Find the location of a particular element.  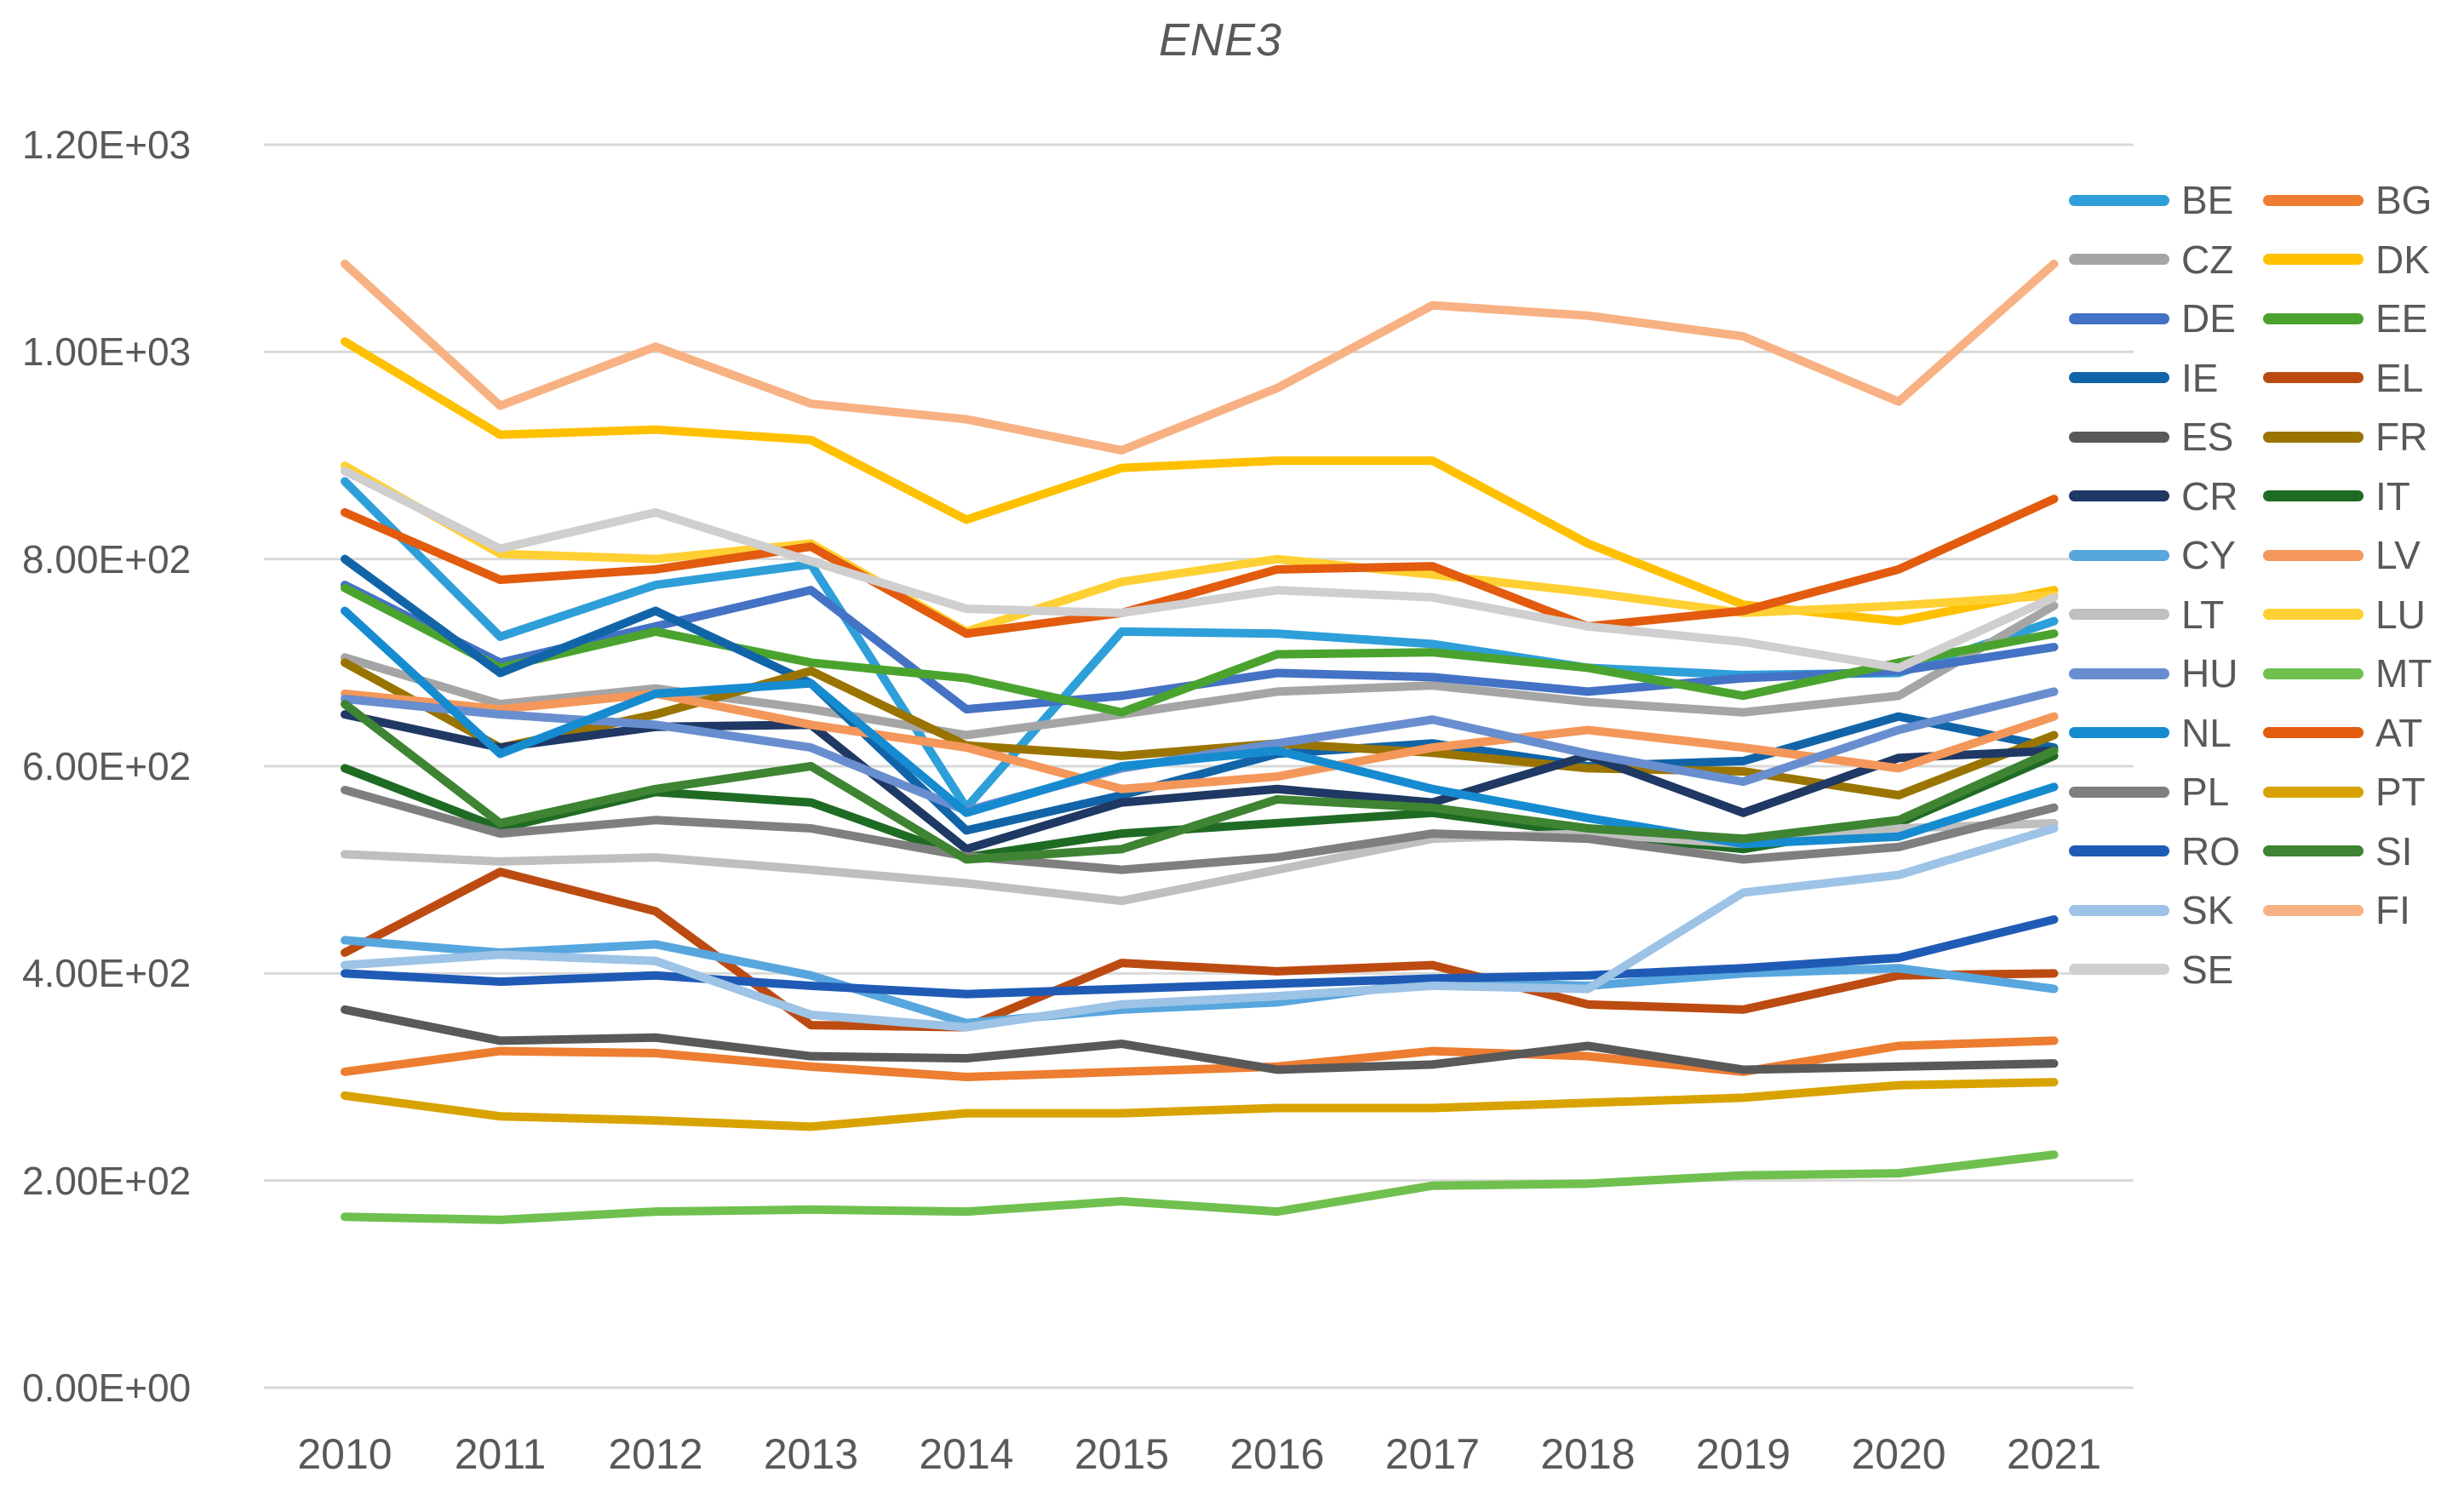

legend-item-BG: BG is located at coordinates (2347, 200).